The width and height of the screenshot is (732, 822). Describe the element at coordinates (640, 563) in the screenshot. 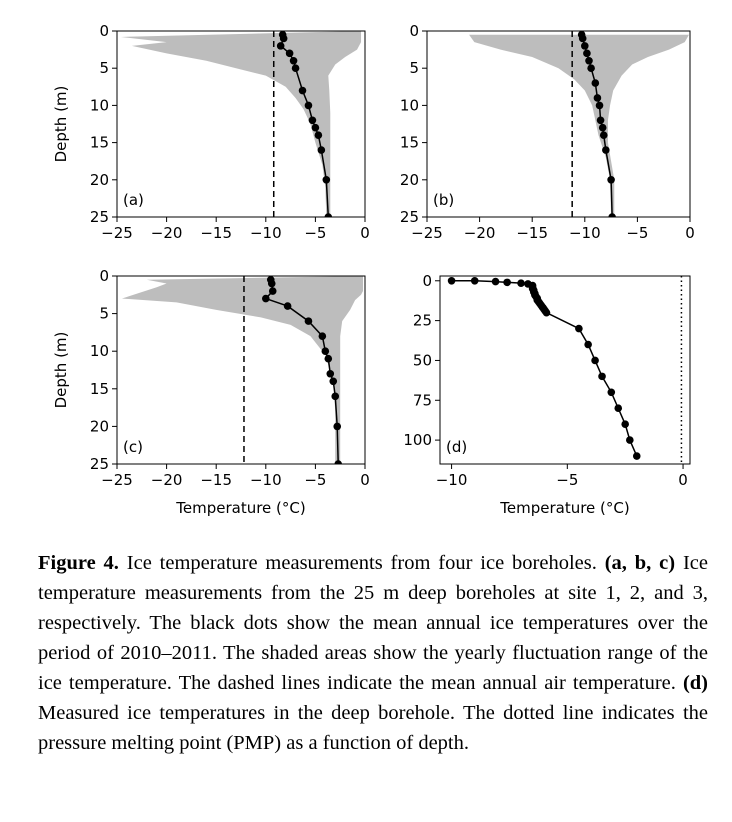

I see `caption-label-abc: (a, b, c)` at that location.